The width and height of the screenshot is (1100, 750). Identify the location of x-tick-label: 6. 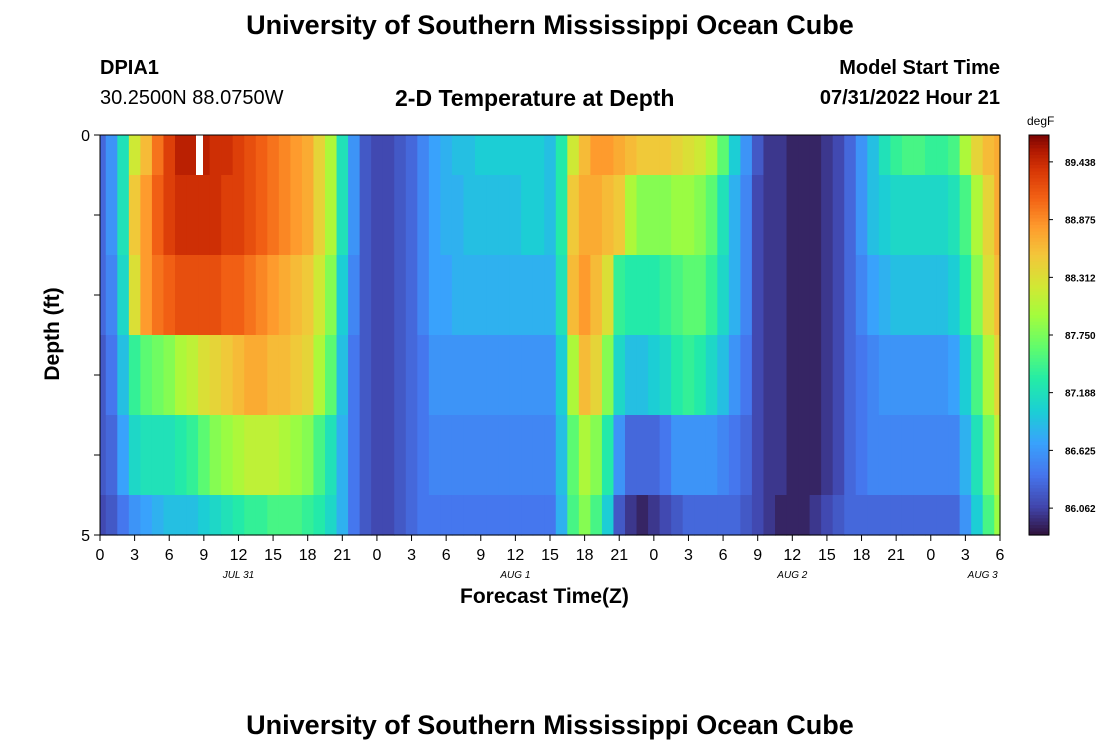
(723, 555).